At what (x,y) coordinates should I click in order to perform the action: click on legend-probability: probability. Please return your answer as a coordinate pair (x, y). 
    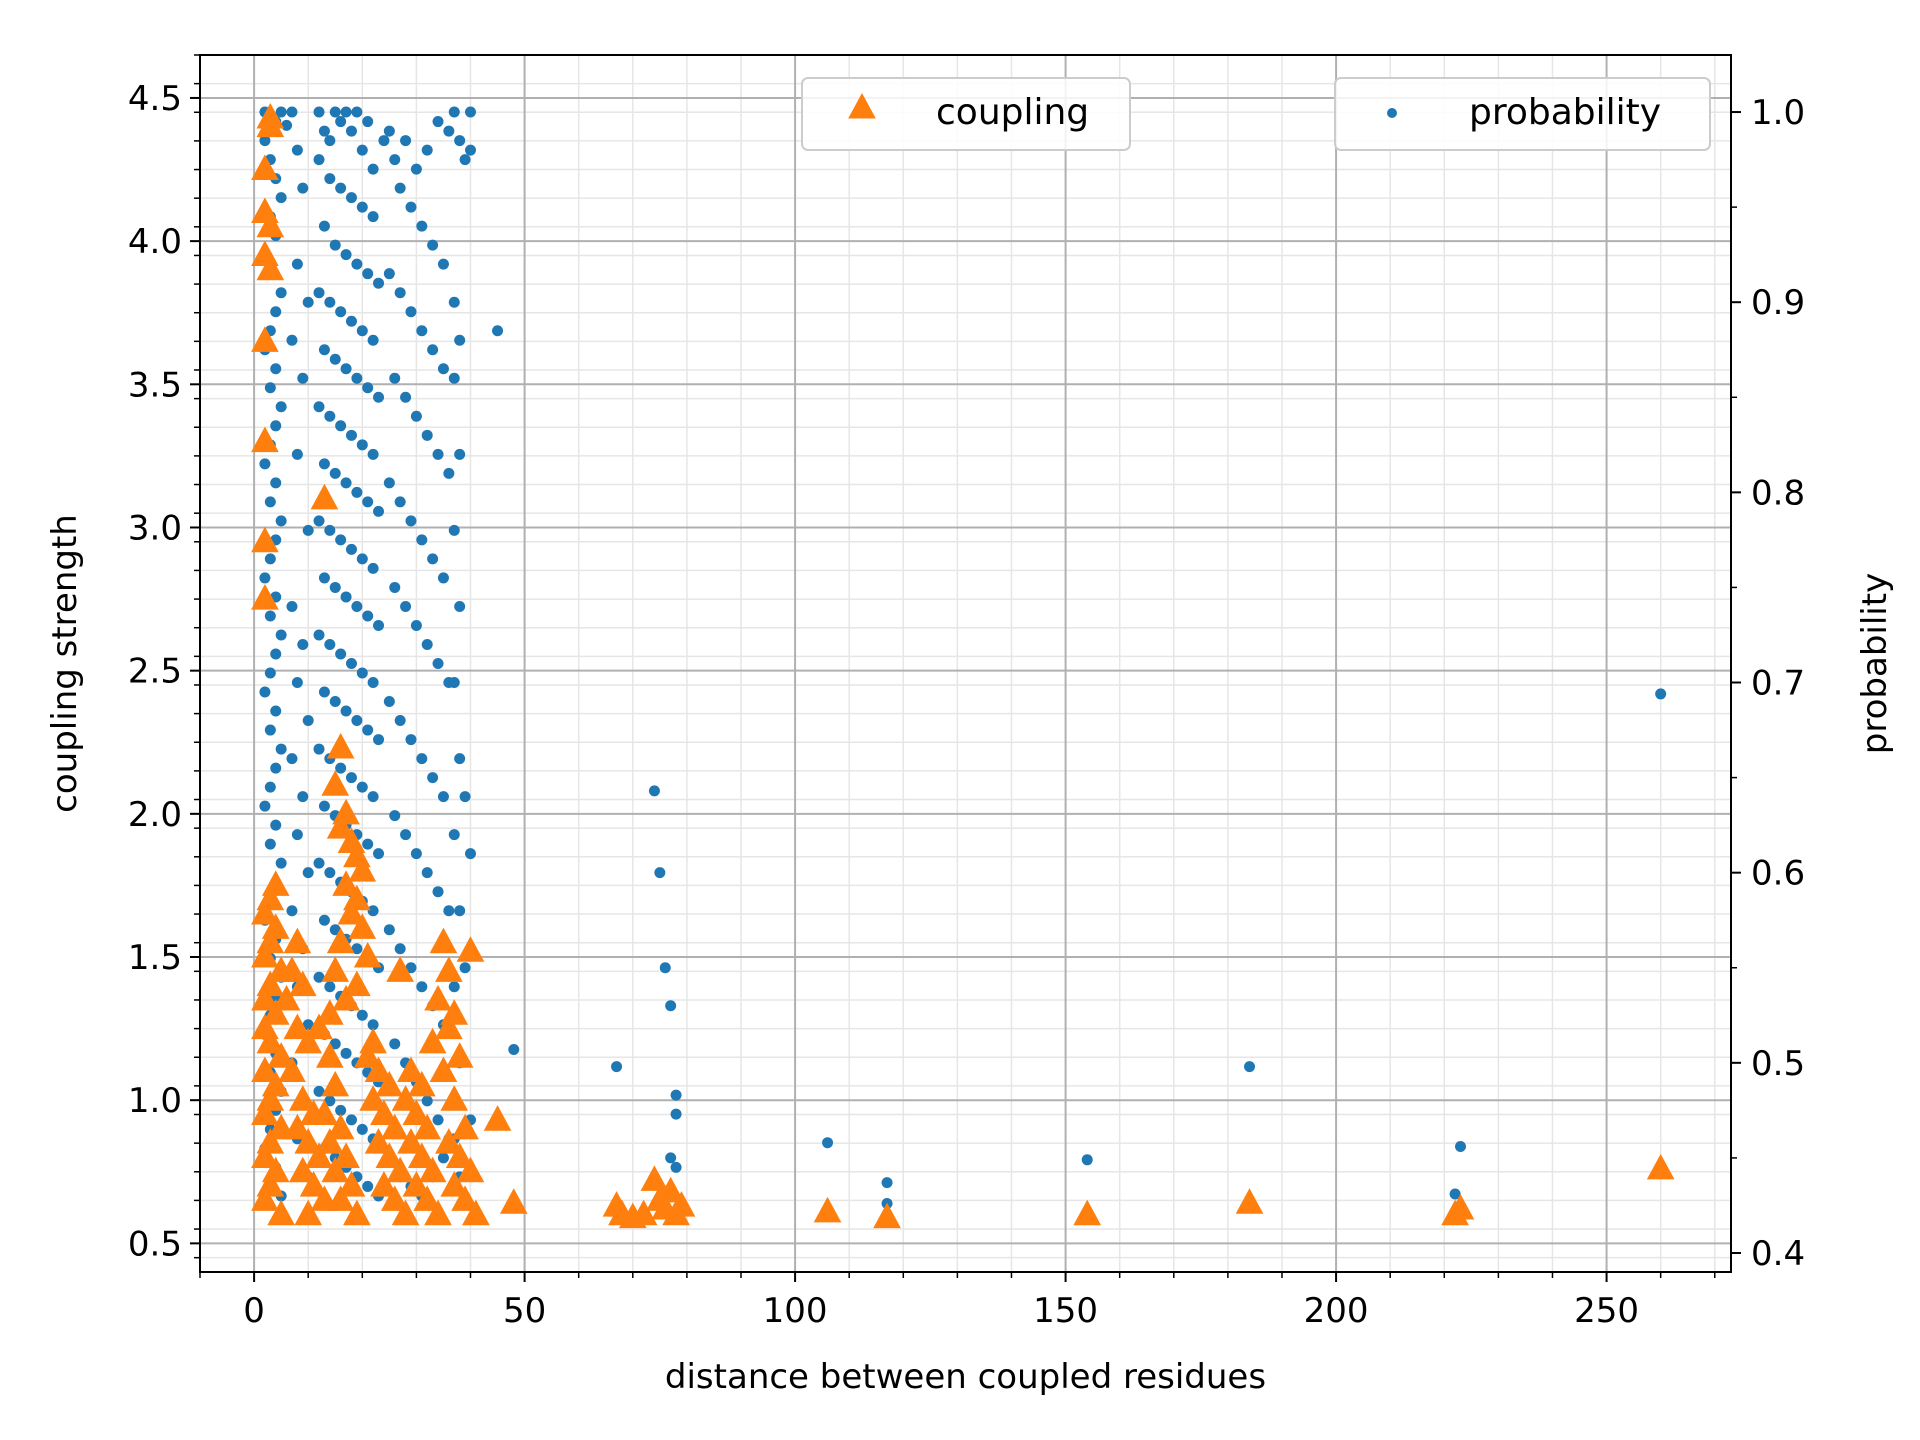
    Looking at the image, I should click on (1522, 114).